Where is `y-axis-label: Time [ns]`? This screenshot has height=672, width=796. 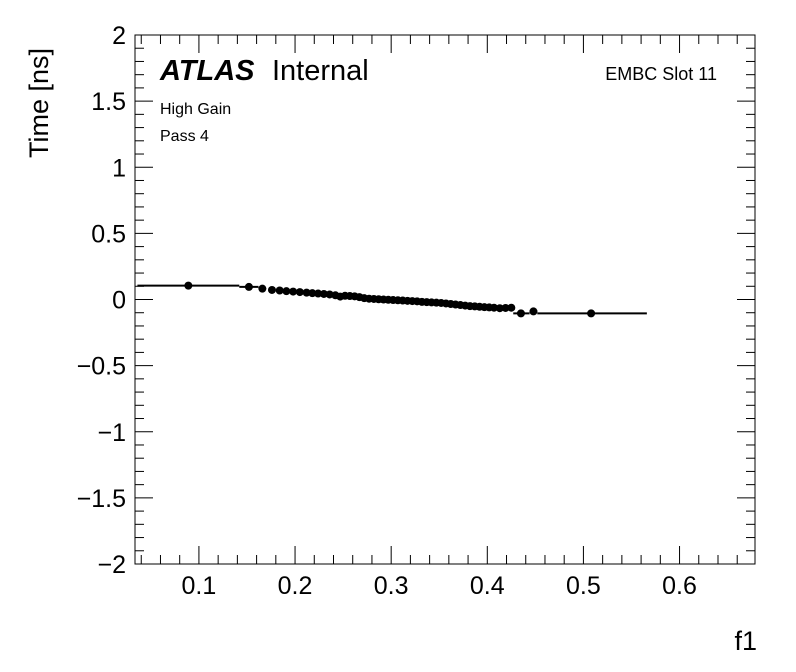 y-axis-label: Time [ns] is located at coordinates (39, 103).